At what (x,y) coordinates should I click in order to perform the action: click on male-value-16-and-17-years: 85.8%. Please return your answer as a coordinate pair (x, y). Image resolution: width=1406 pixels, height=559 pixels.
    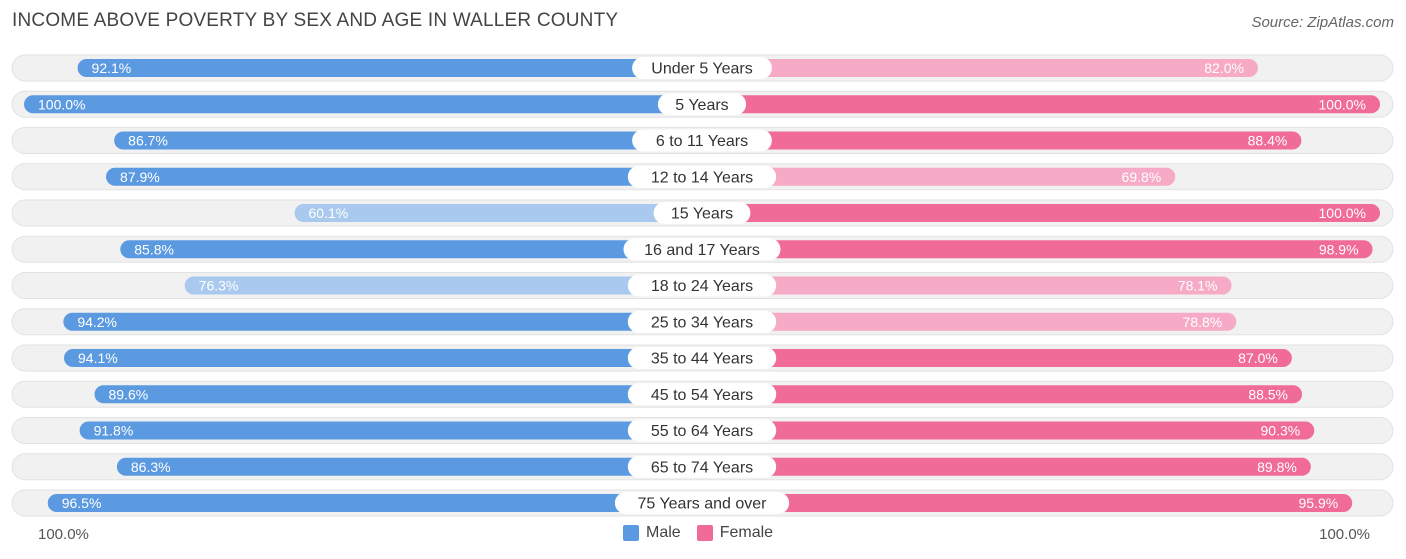
    Looking at the image, I should click on (154, 249).